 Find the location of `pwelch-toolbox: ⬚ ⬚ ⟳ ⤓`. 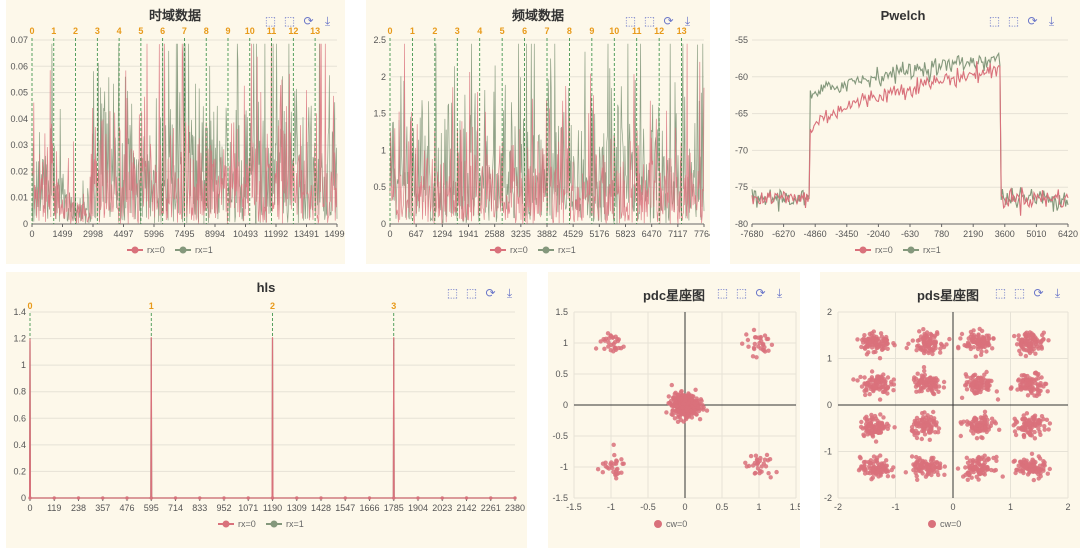

pwelch-toolbox: ⬚ ⬚ ⟳ ⤓ is located at coordinates (1023, 21).